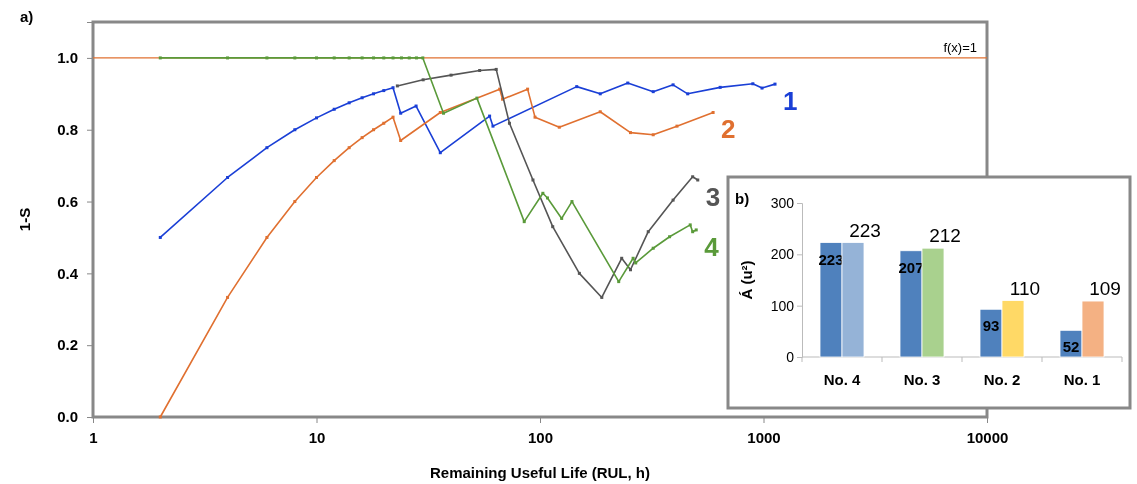  What do you see at coordinates (1025, 288) in the screenshot?
I see `data-label: 110` at bounding box center [1025, 288].